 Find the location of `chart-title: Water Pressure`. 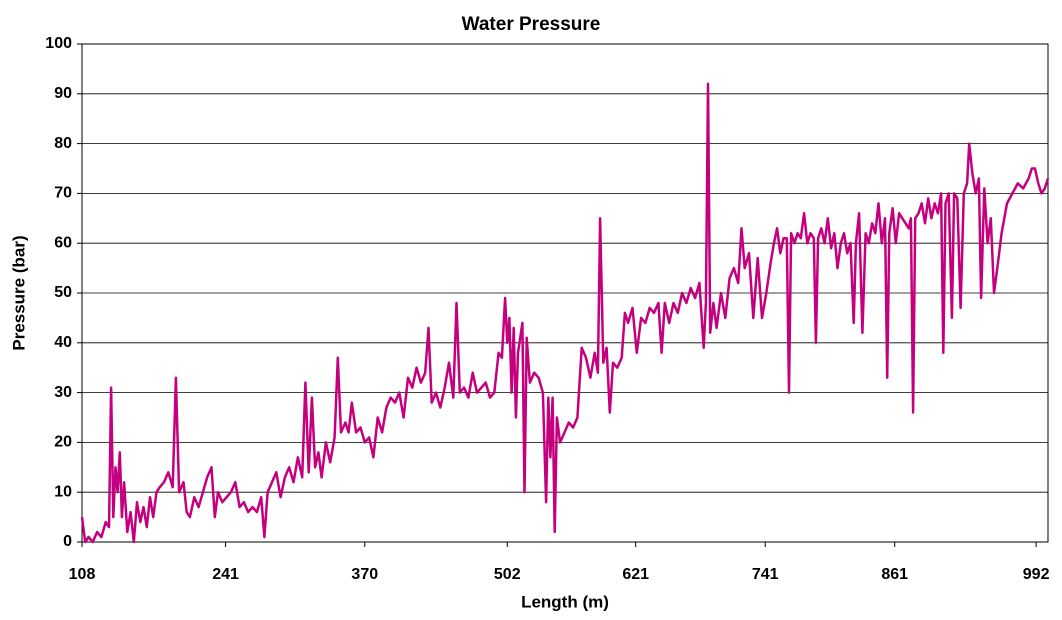

chart-title: Water Pressure is located at coordinates (531, 24).